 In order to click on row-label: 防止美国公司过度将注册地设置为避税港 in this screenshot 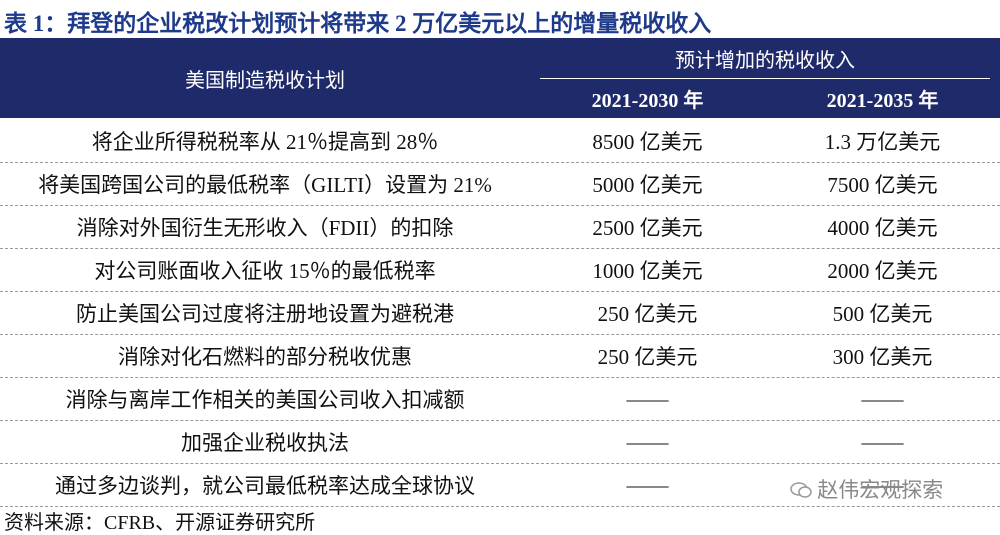, I will do `click(265, 314)`.